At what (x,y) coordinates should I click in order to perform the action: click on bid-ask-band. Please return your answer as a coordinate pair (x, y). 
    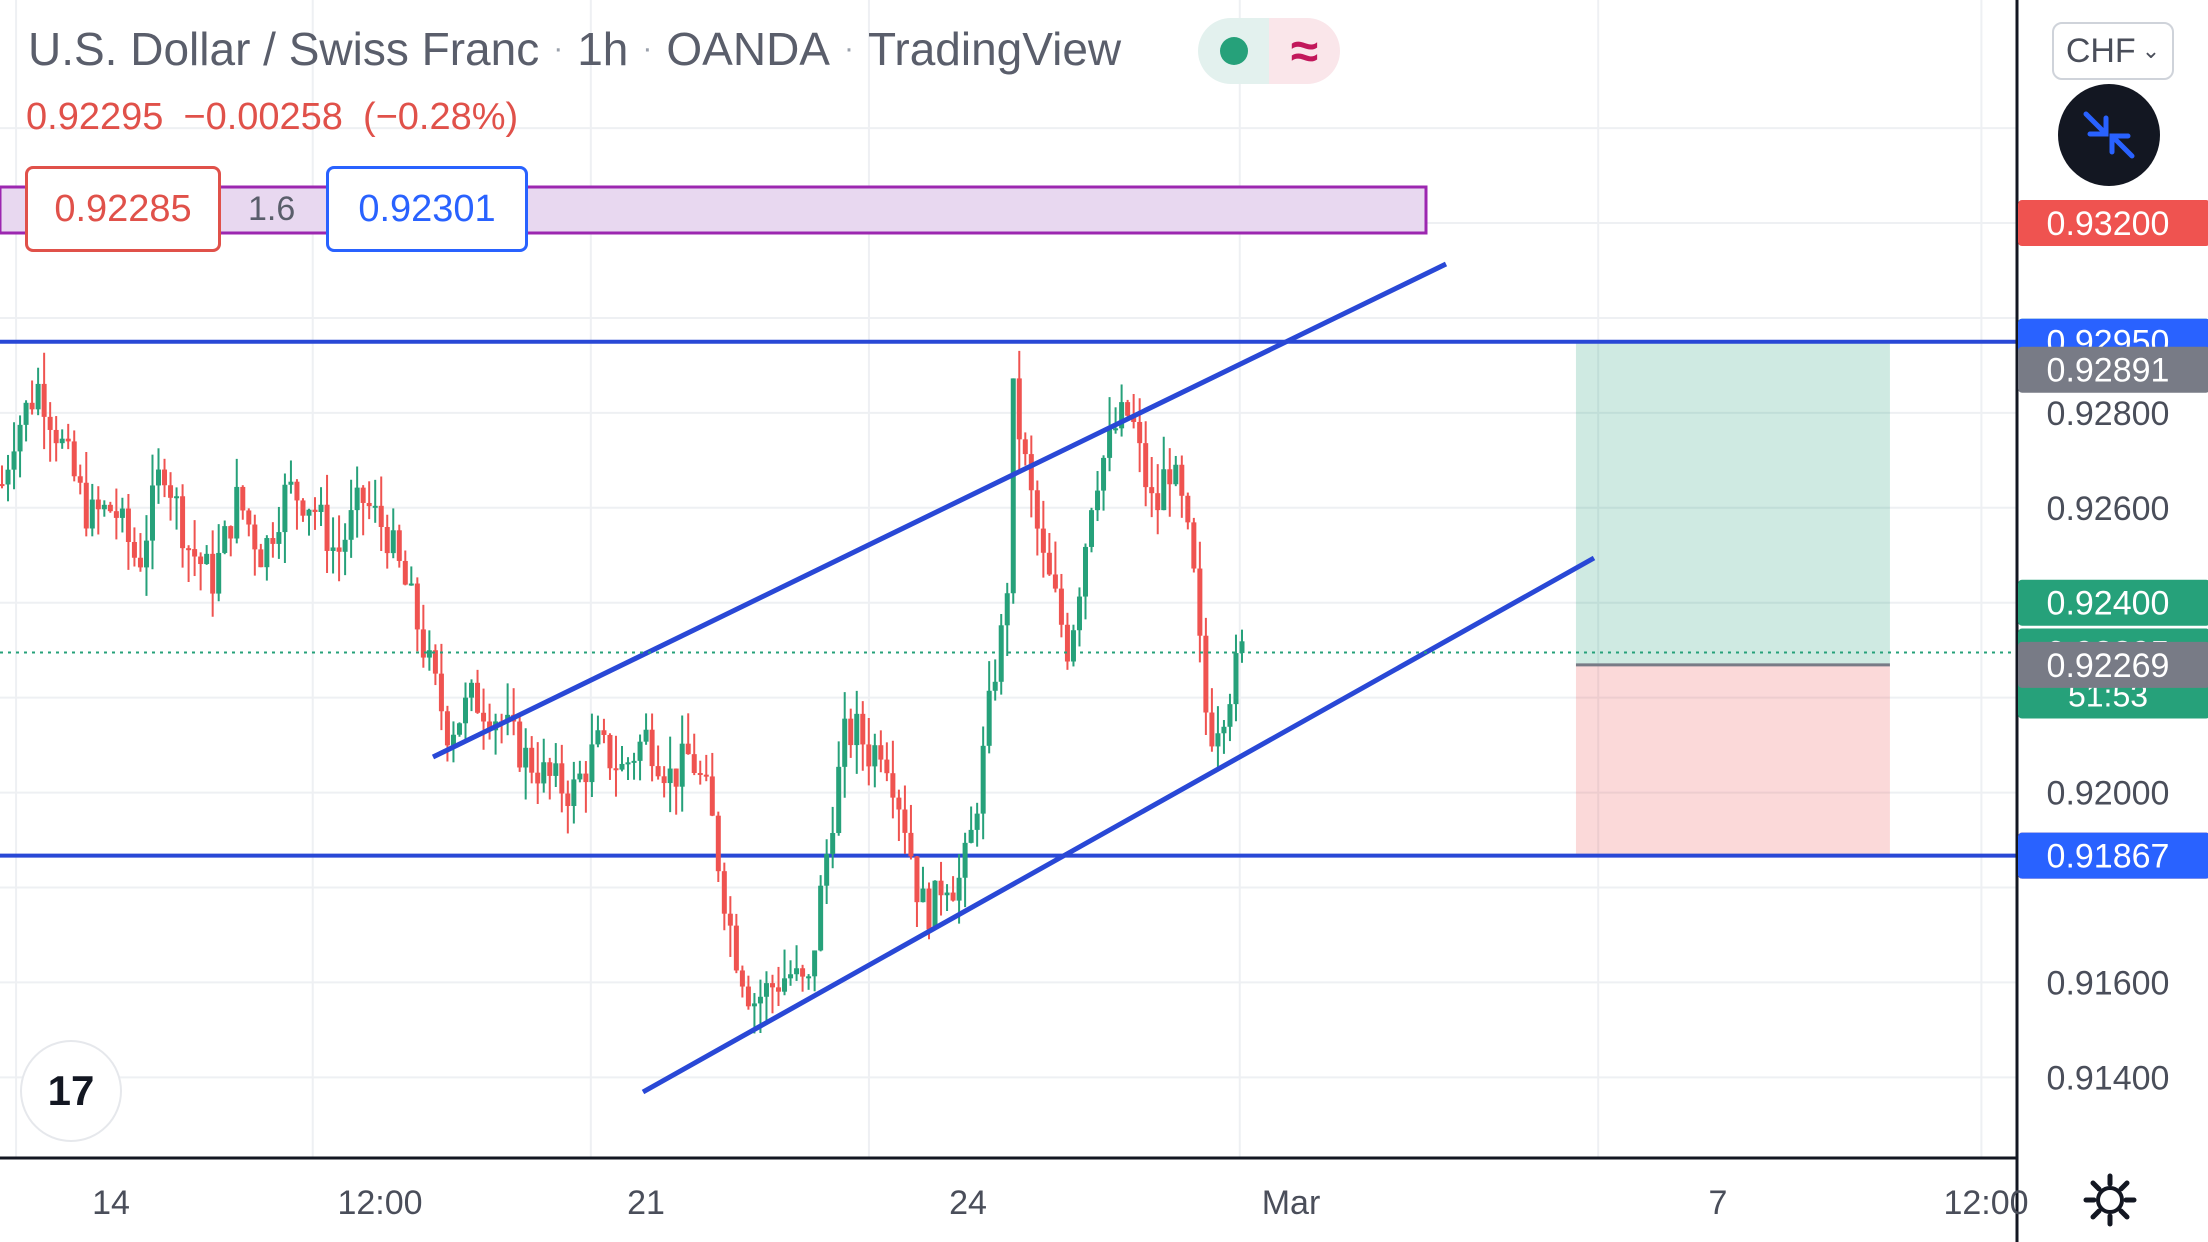
    Looking at the image, I should click on (714, 210).